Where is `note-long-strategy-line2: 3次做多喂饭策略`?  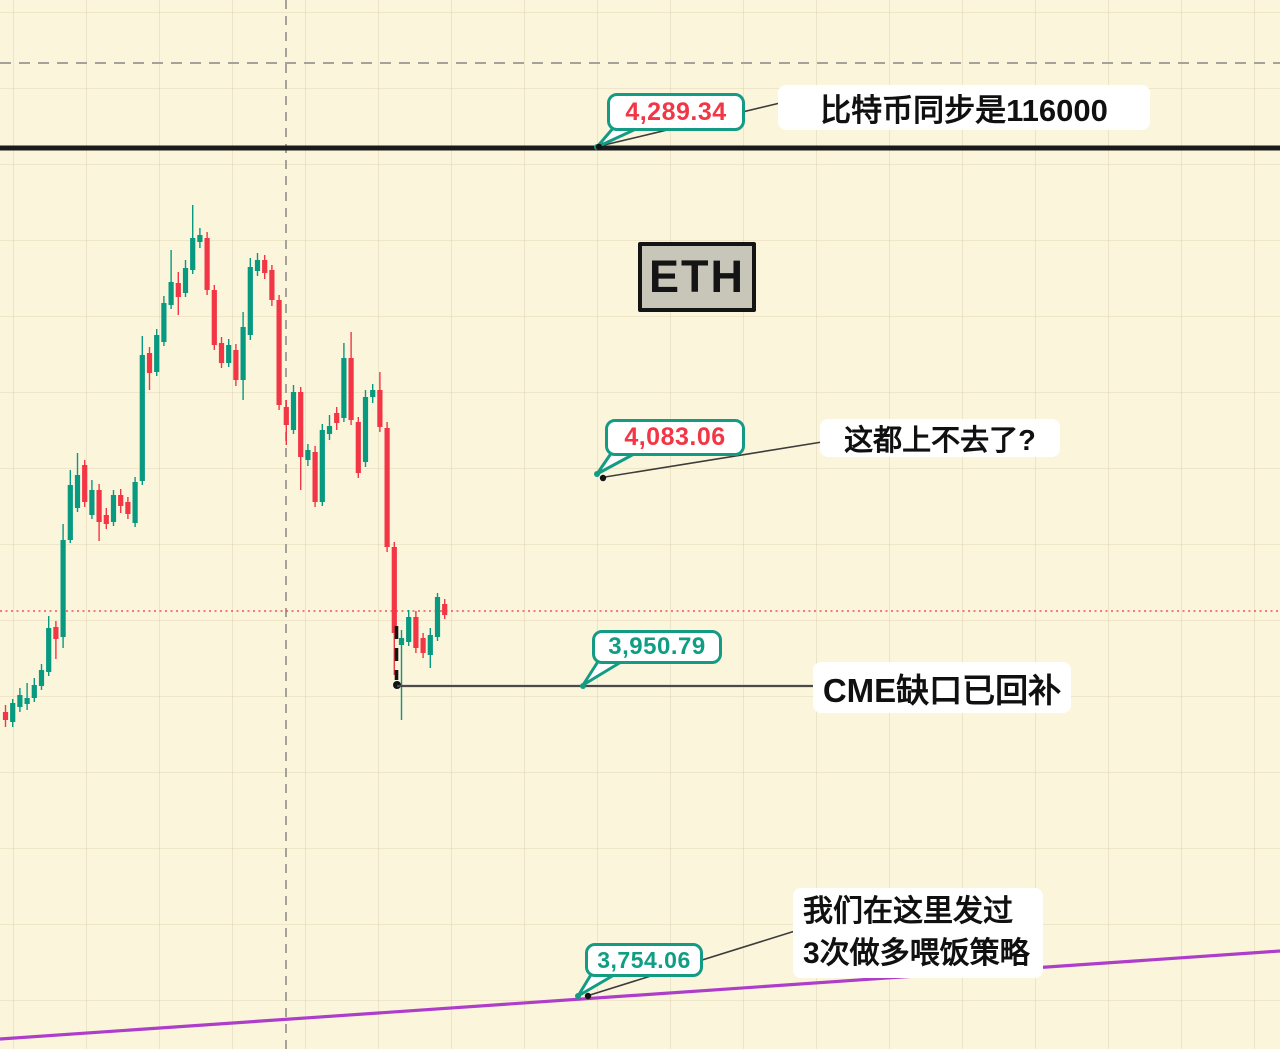 note-long-strategy-line2: 3次做多喂饭策略 is located at coordinates (916, 953).